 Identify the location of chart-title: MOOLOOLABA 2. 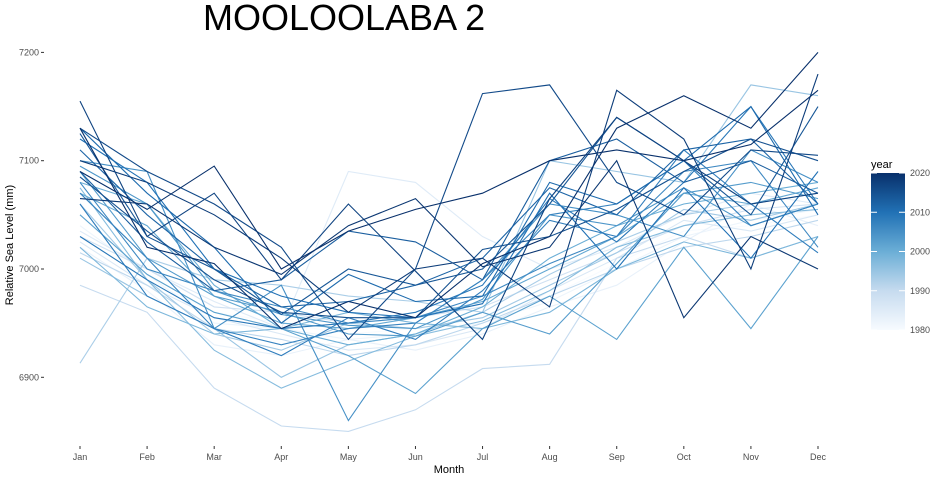
(344, 19).